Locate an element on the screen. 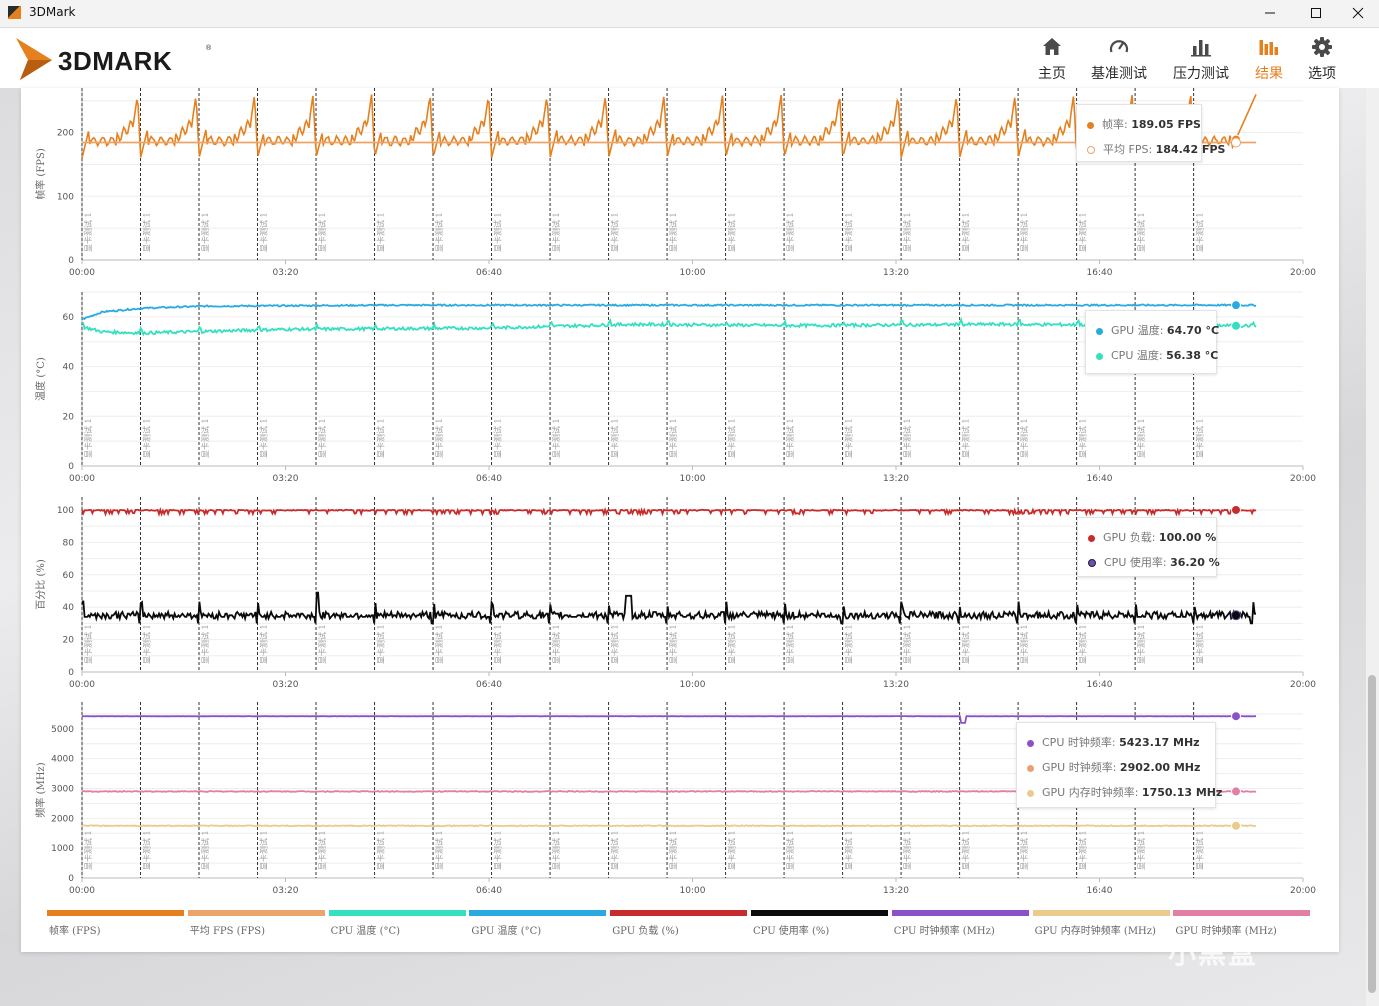  nav-results-label: 结果 is located at coordinates (1269, 74).